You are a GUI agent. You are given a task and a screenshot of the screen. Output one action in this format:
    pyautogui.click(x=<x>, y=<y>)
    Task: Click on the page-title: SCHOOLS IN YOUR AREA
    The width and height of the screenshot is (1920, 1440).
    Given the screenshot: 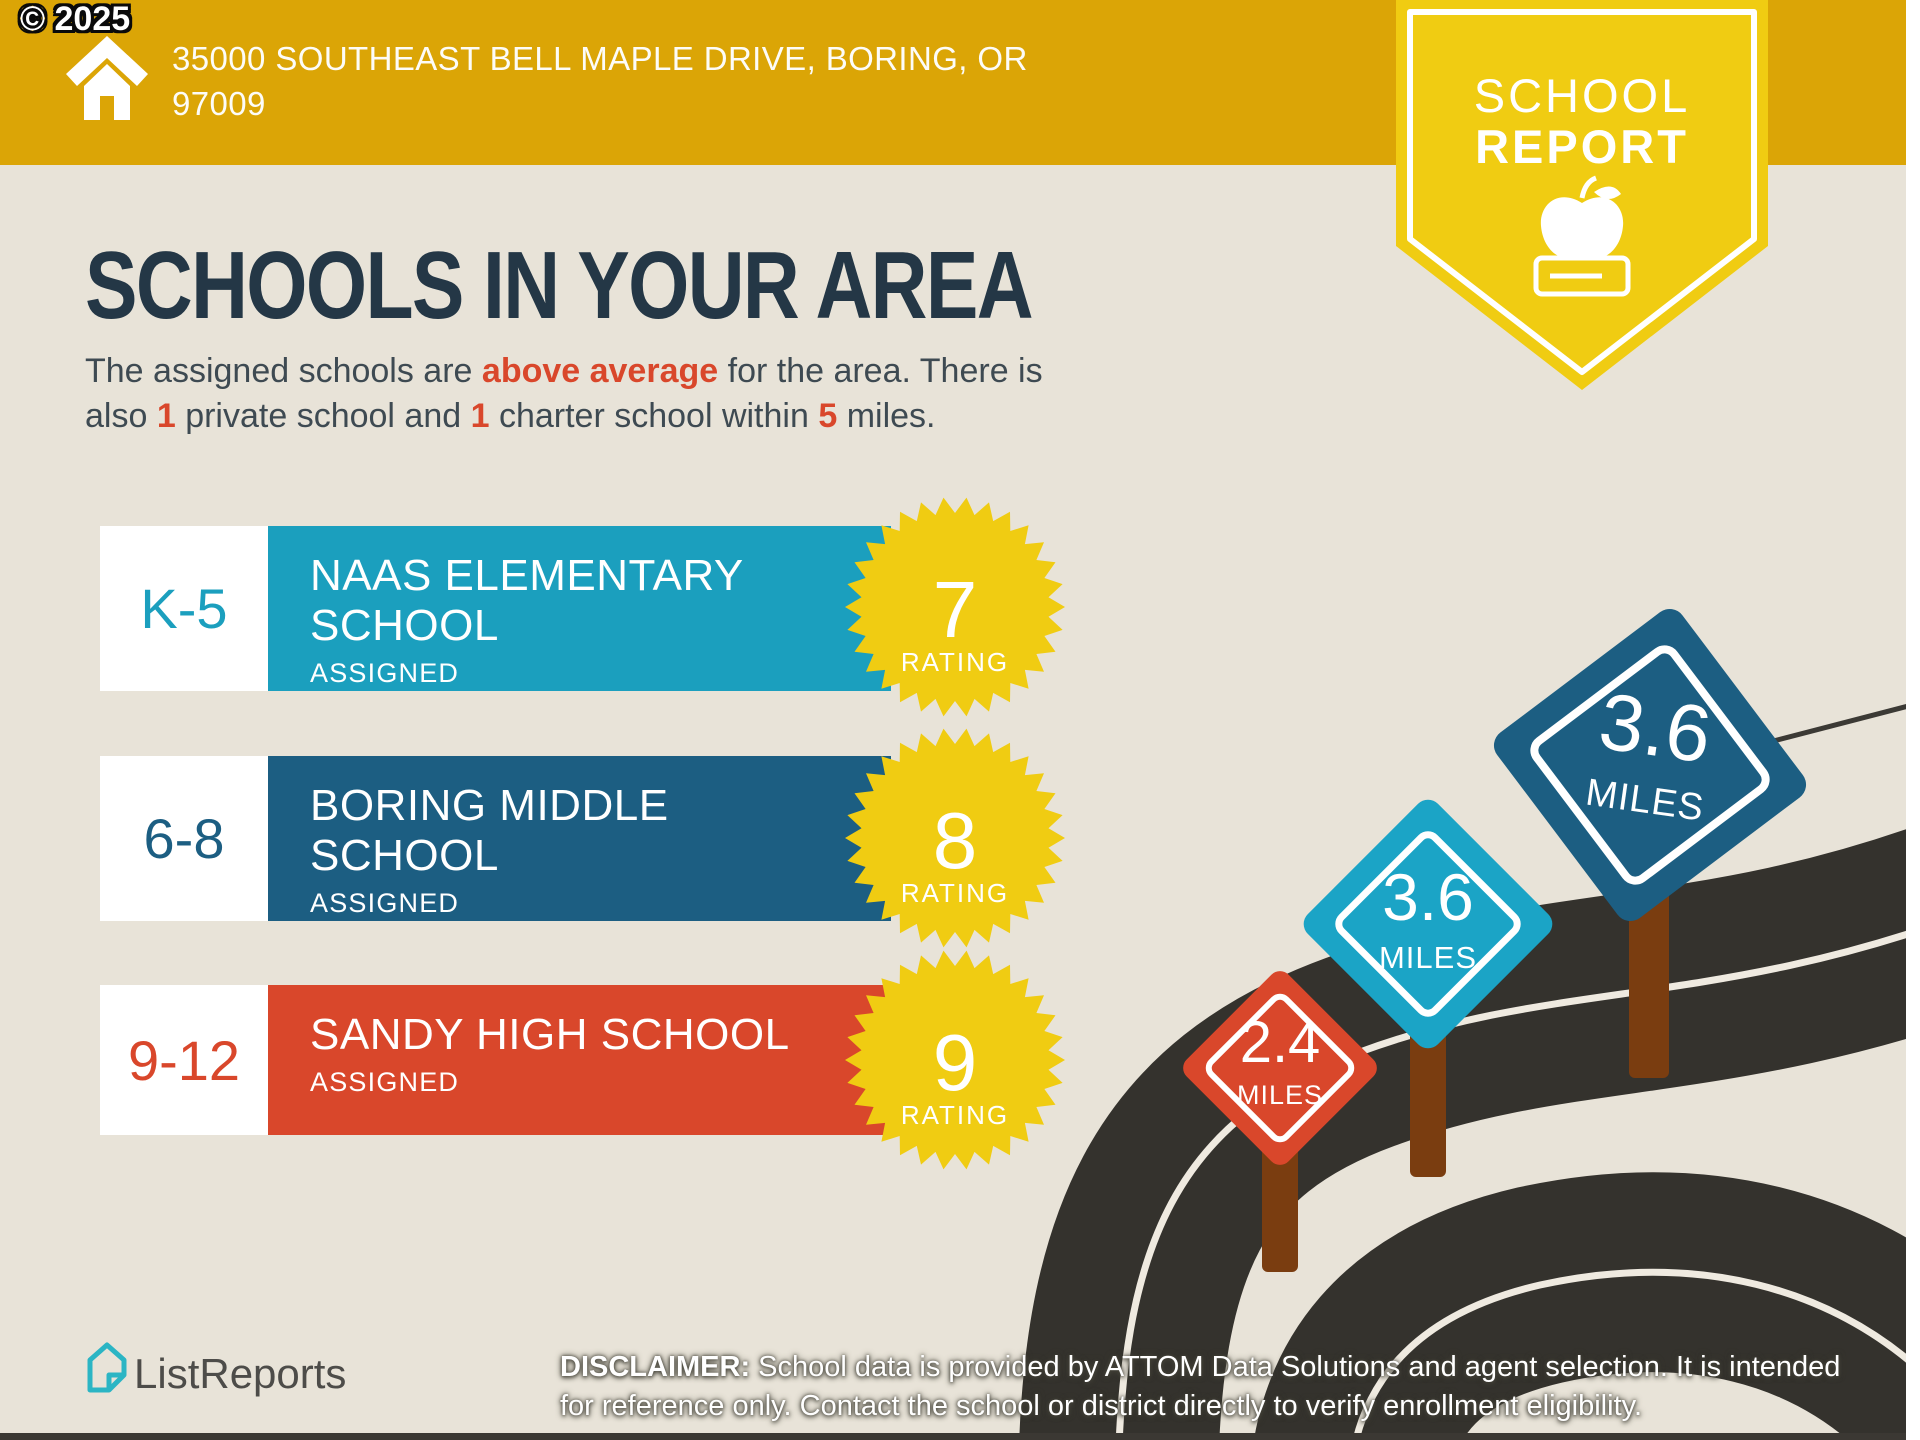 What is the action you would take?
    pyautogui.click(x=559, y=285)
    